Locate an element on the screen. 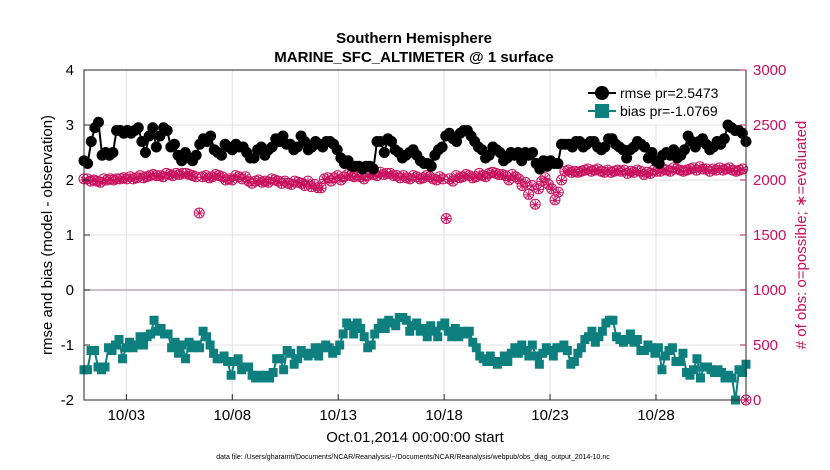 The width and height of the screenshot is (830, 470). x-tick-label: 10/08 is located at coordinates (233, 415).